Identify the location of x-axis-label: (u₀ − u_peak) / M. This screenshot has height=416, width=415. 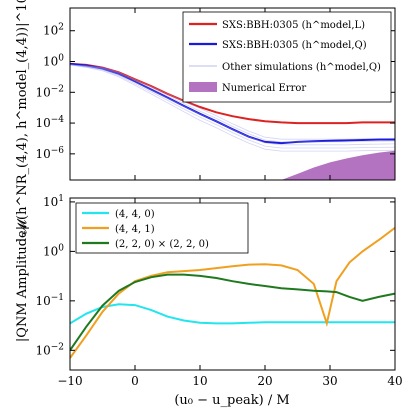
(231, 400).